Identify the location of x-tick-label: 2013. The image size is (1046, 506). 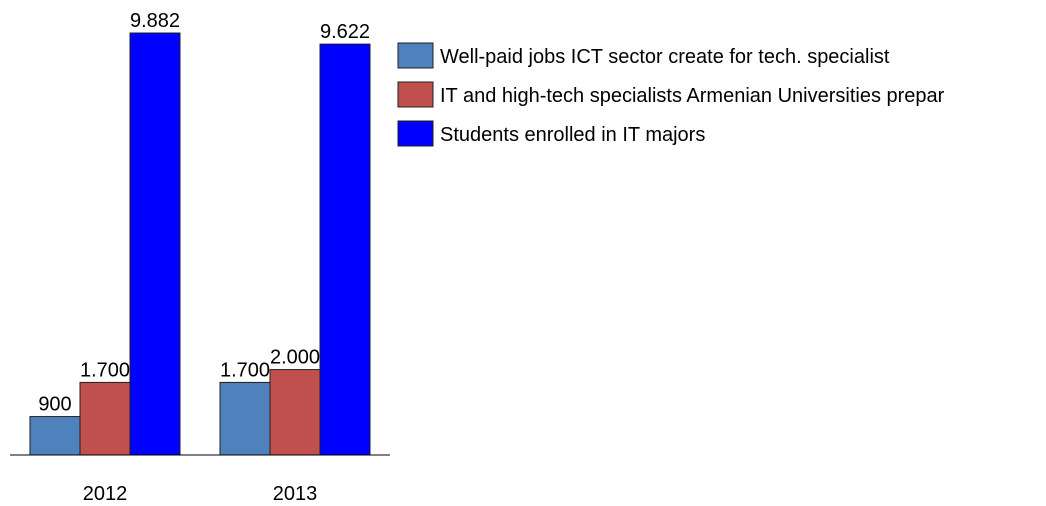
(295, 494).